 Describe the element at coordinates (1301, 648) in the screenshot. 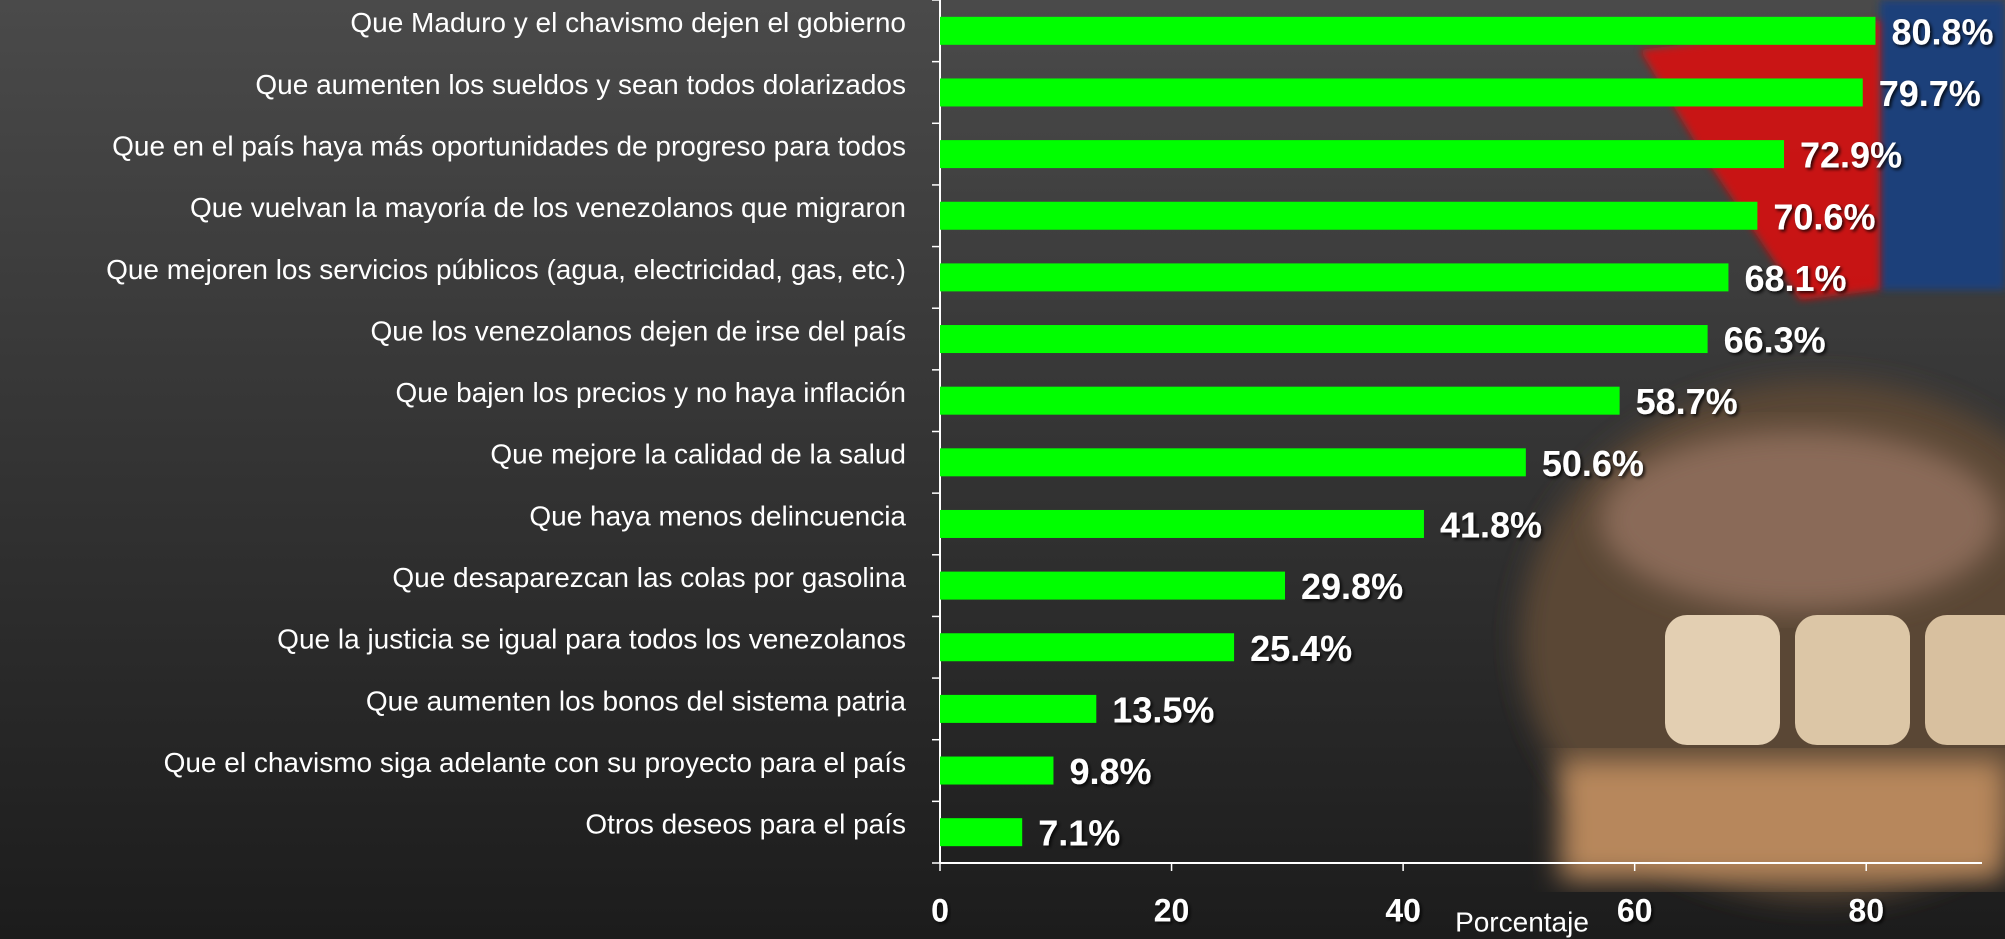

I see `value-label: 25.4%` at that location.